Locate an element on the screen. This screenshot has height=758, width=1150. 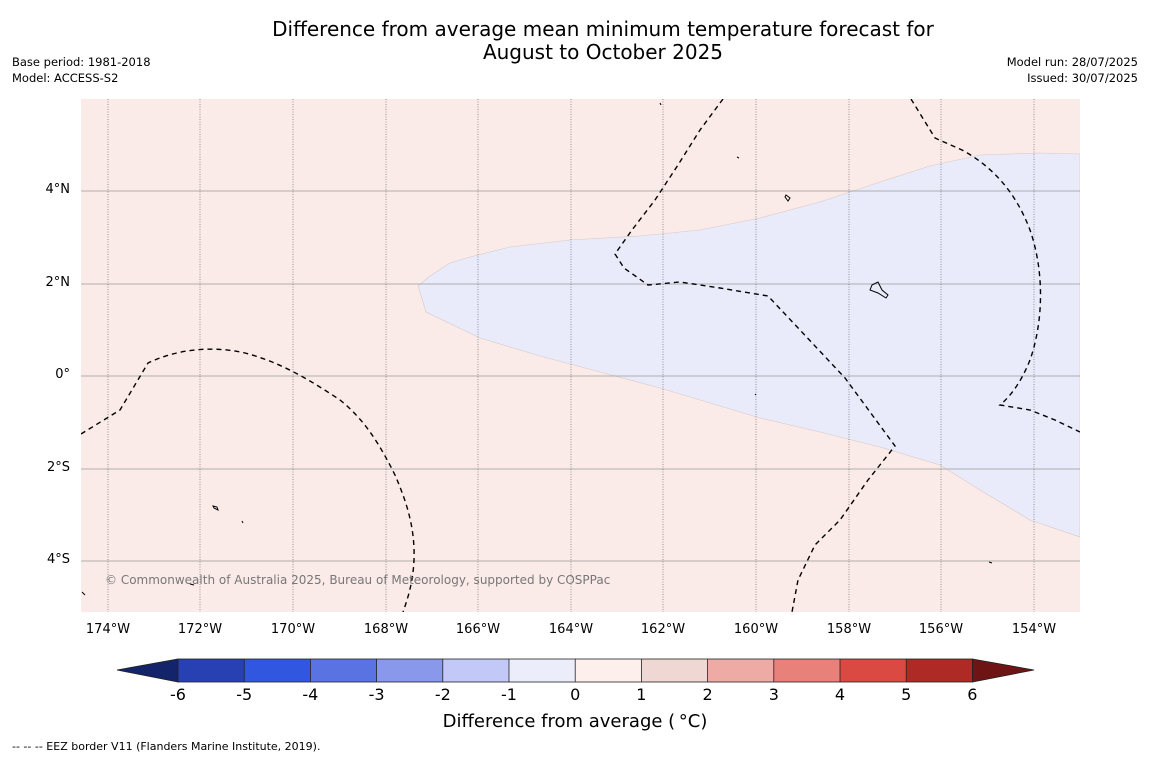
lon-label-168w: 168°W is located at coordinates (386, 629).